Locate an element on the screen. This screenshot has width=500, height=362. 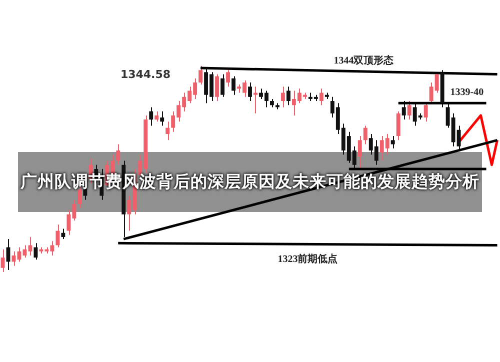
series-label: 1344双顶形态 is located at coordinates (364, 60).